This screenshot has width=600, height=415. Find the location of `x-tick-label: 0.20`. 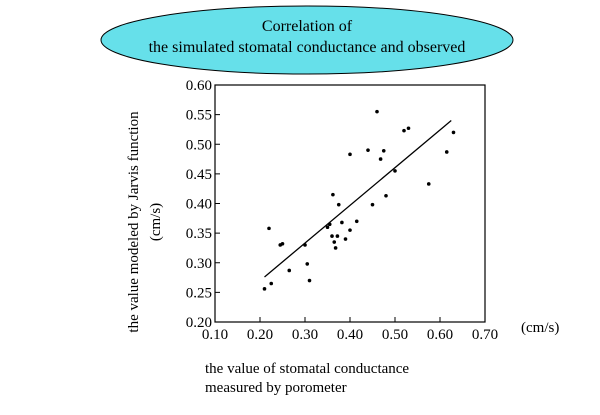

x-tick-label: 0.20 is located at coordinates (260, 335).